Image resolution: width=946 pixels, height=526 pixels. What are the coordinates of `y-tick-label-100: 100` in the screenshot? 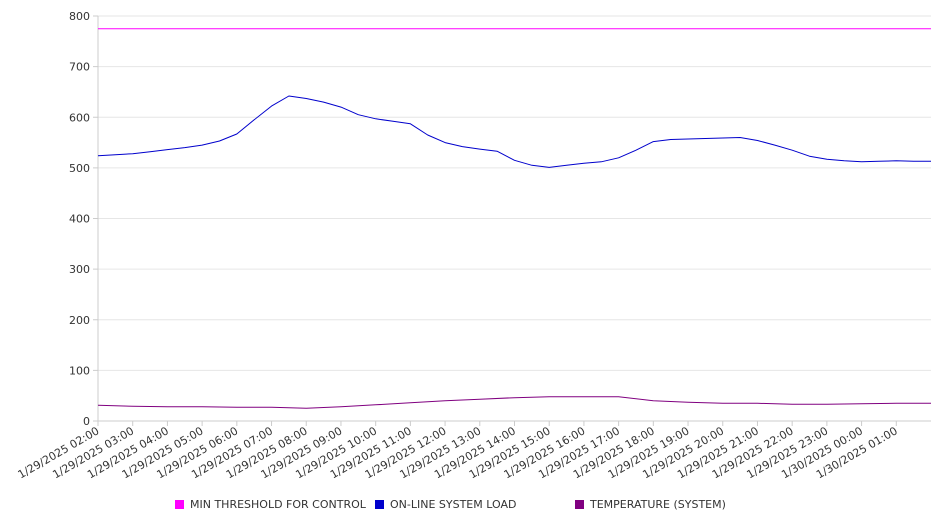 It's located at (79, 370).